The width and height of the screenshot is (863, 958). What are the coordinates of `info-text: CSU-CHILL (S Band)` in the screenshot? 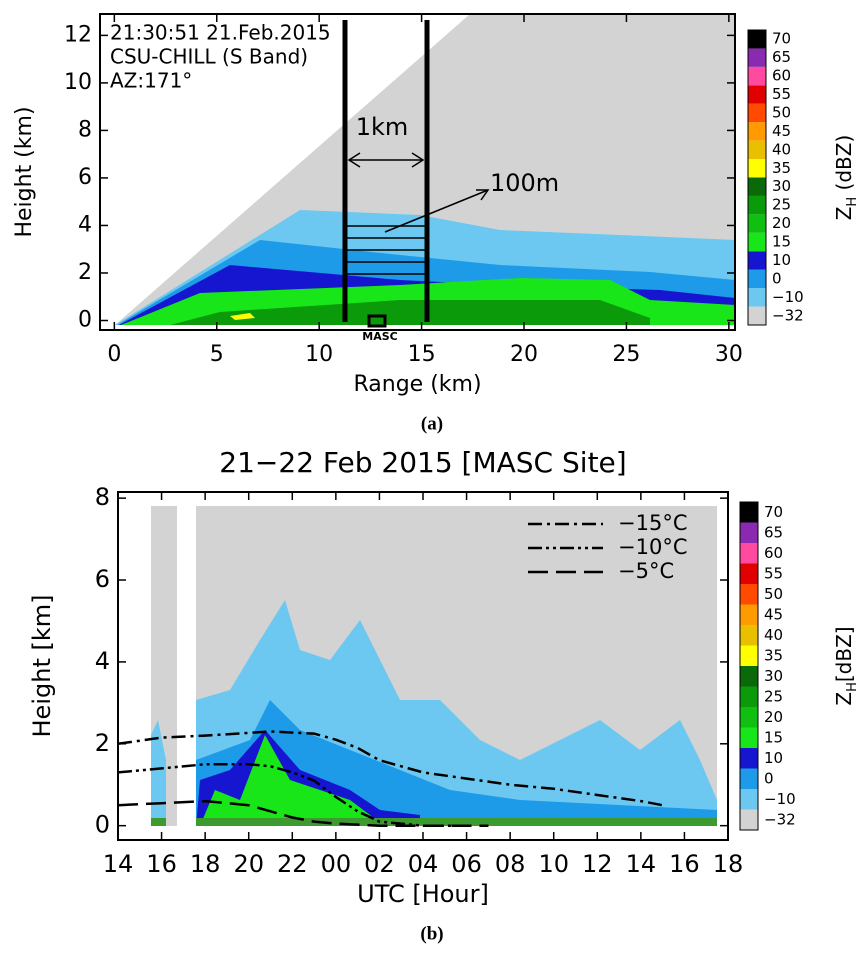 It's located at (209, 57).